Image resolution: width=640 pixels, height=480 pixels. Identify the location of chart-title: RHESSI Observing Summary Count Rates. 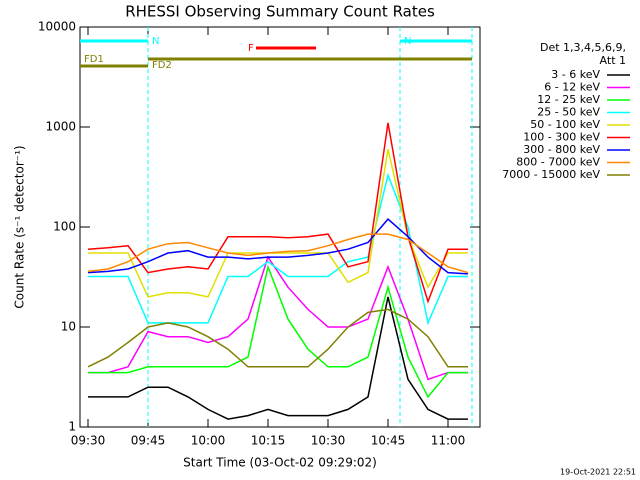
(280, 12).